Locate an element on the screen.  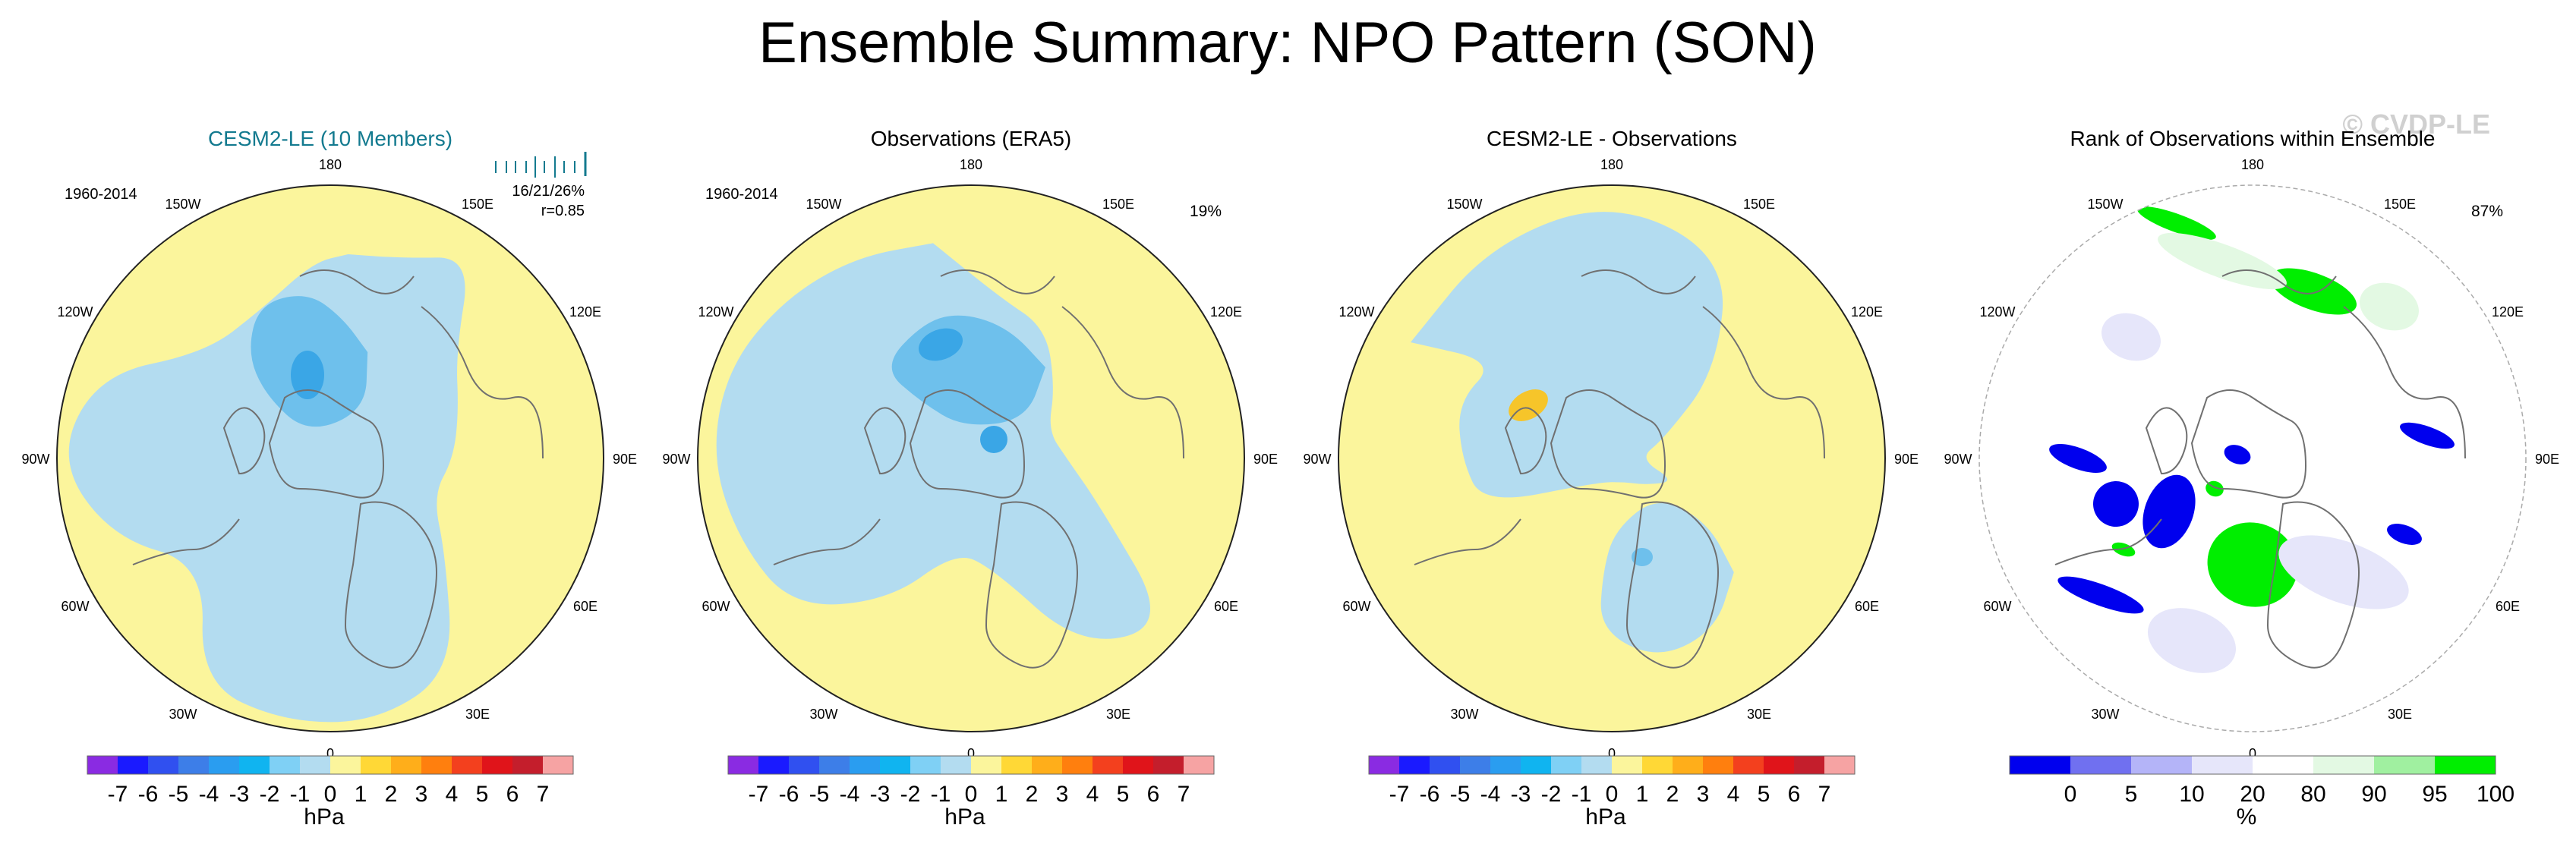
lon-label: 90W is located at coordinates (1958, 459).